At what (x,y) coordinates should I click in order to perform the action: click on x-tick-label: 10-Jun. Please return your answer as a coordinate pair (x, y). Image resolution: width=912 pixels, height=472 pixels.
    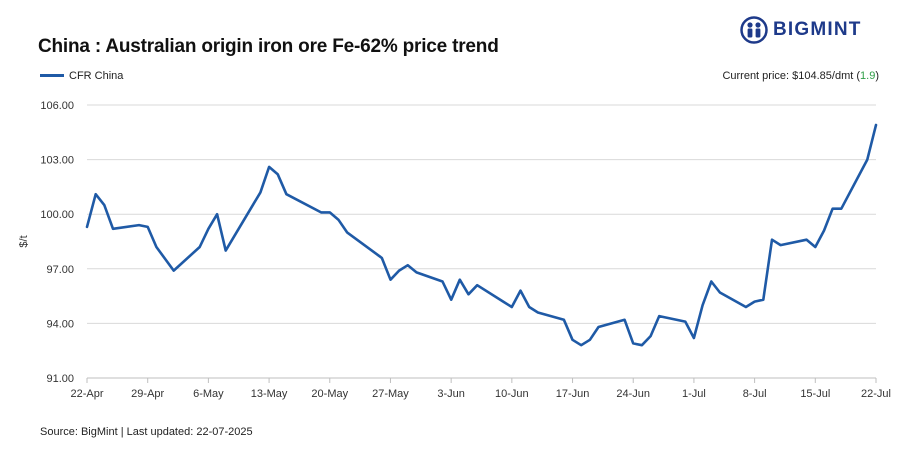
    Looking at the image, I should click on (512, 394).